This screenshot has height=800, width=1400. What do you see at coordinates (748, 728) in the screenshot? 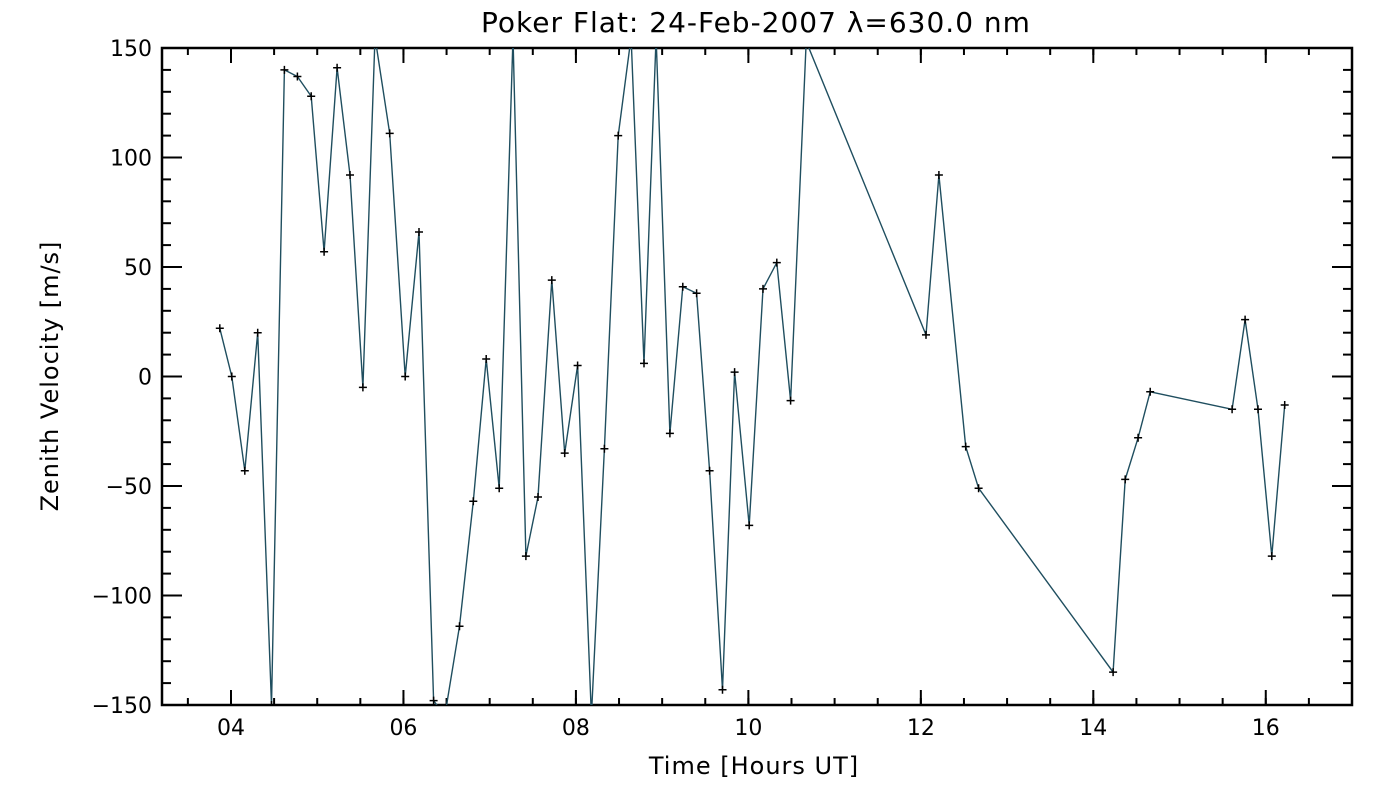
I see `x-tick-label: 10` at bounding box center [748, 728].